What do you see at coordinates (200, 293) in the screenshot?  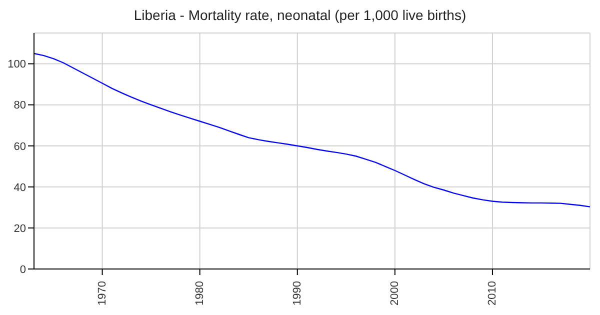 I see `x-tick-label: 1980` at bounding box center [200, 293].